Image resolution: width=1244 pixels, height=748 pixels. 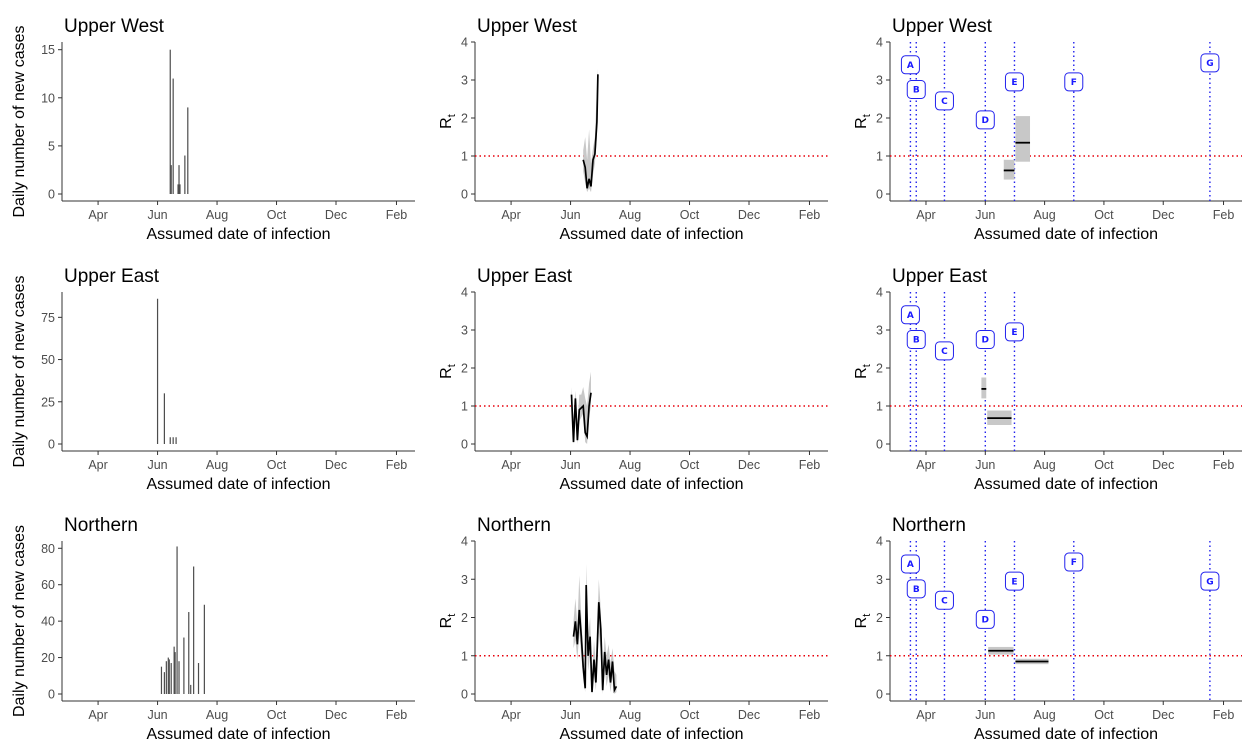 I want to click on panel-title: Upper East, so click(x=525, y=276).